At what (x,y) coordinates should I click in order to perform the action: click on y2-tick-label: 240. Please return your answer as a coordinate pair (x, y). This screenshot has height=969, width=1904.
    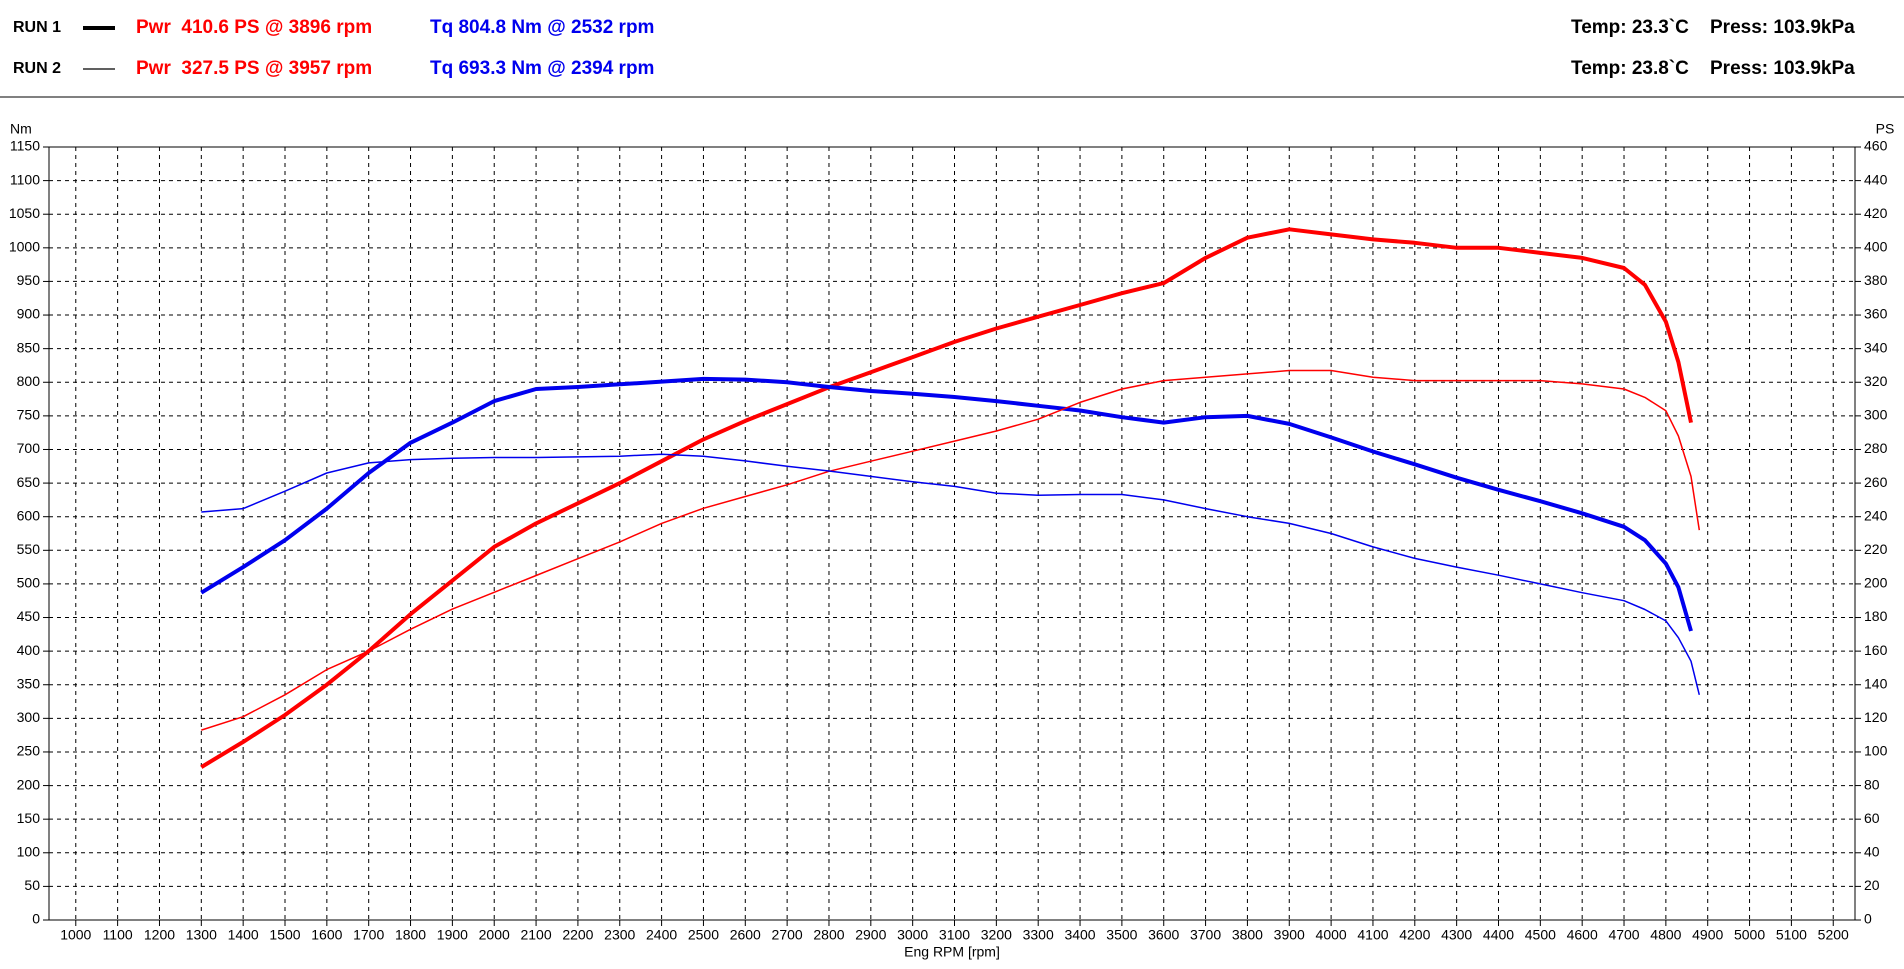
    Looking at the image, I should click on (1876, 515).